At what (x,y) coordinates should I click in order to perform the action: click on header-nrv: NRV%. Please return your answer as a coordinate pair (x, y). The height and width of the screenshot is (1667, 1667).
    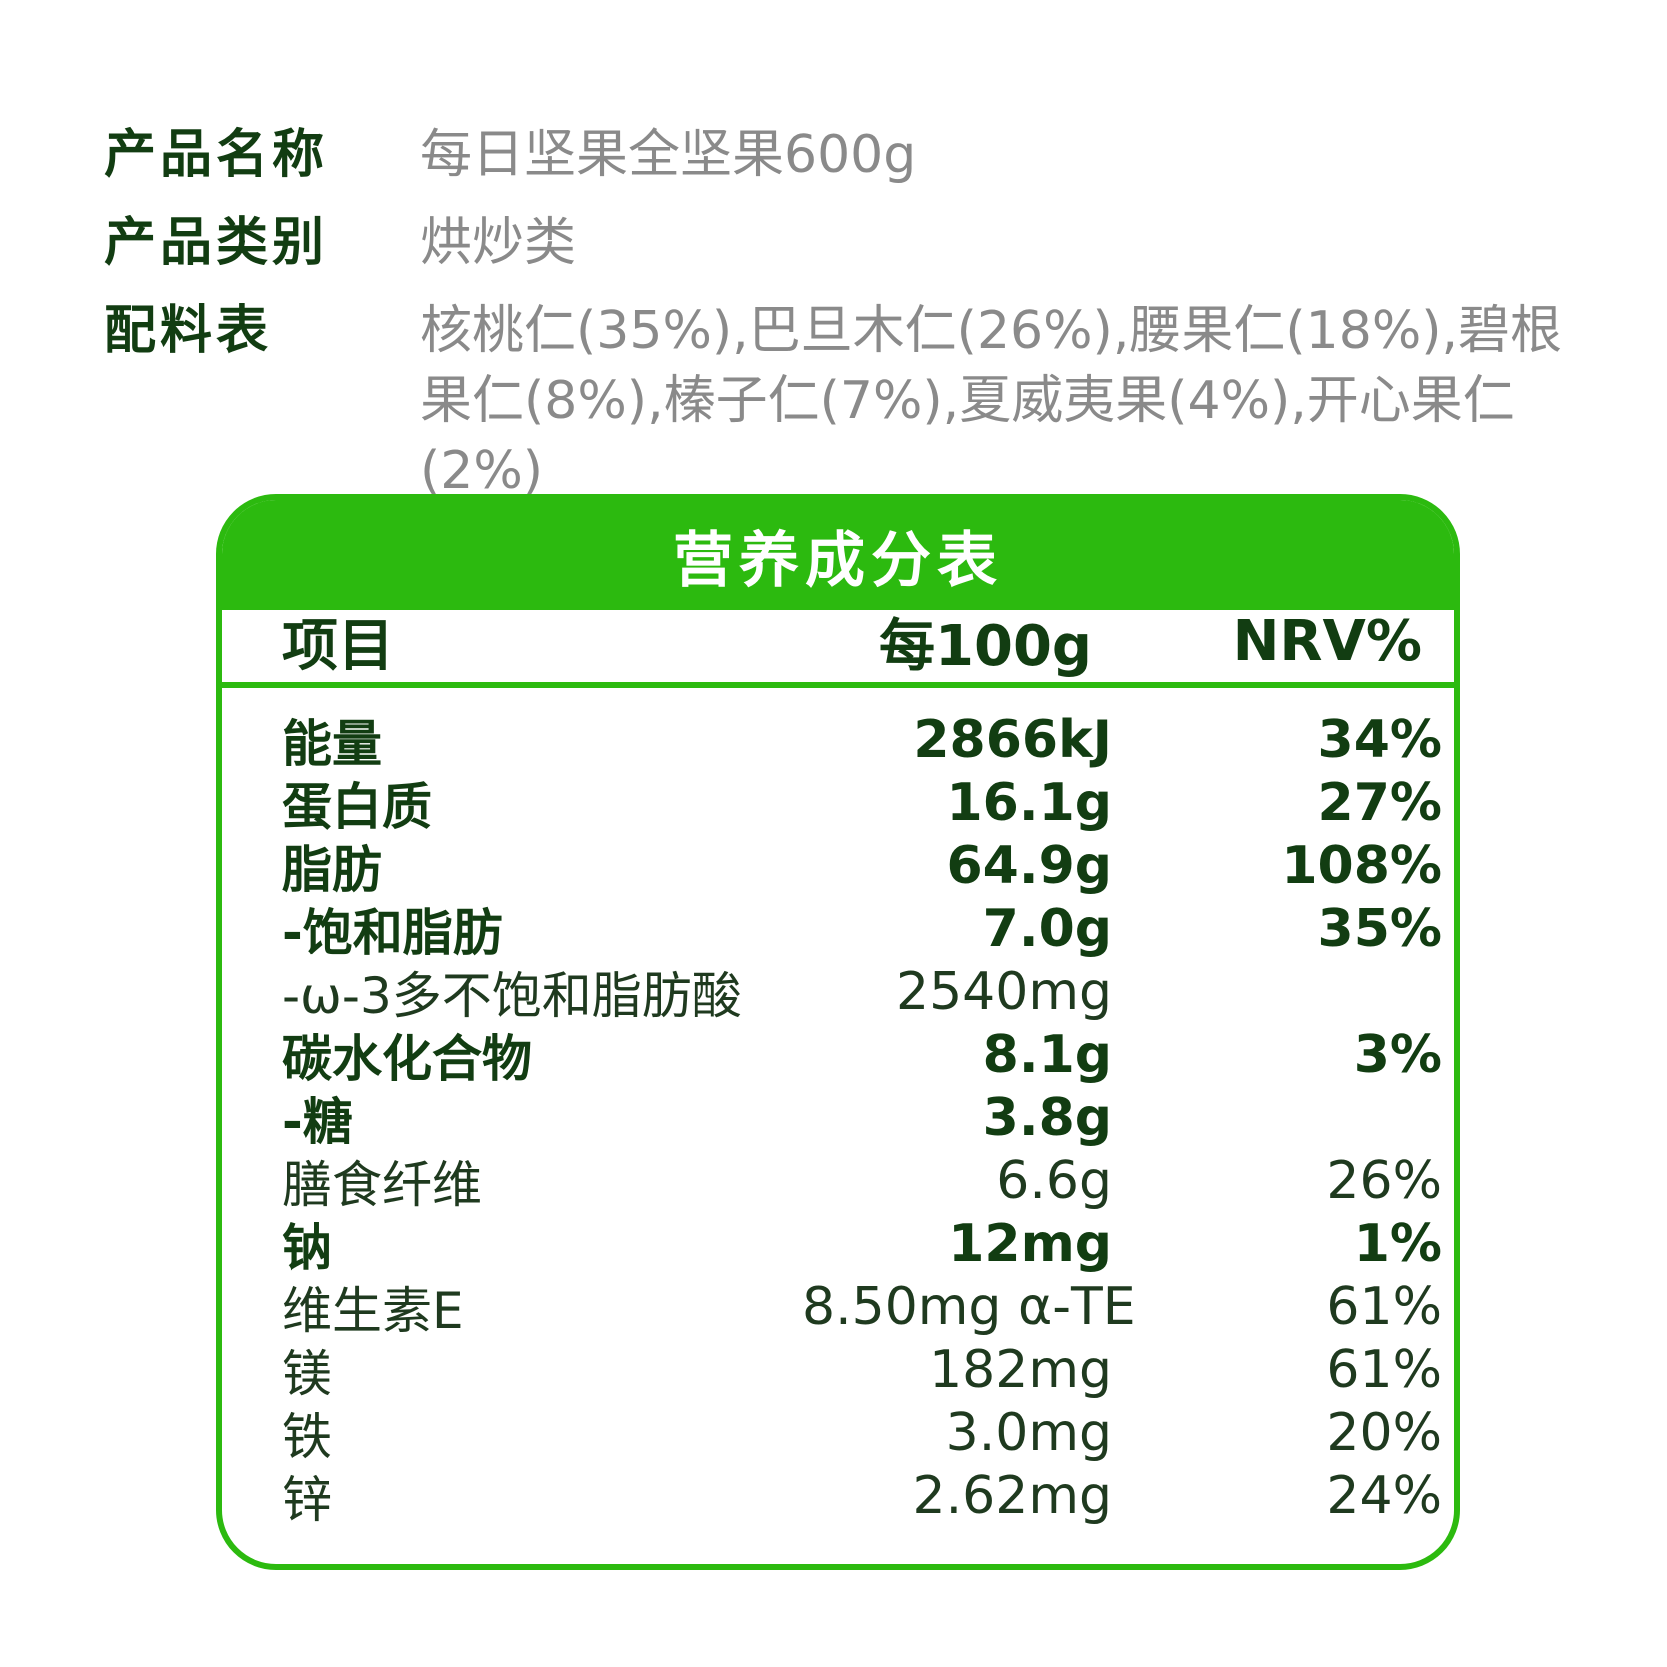
    Looking at the image, I should click on (1327, 641).